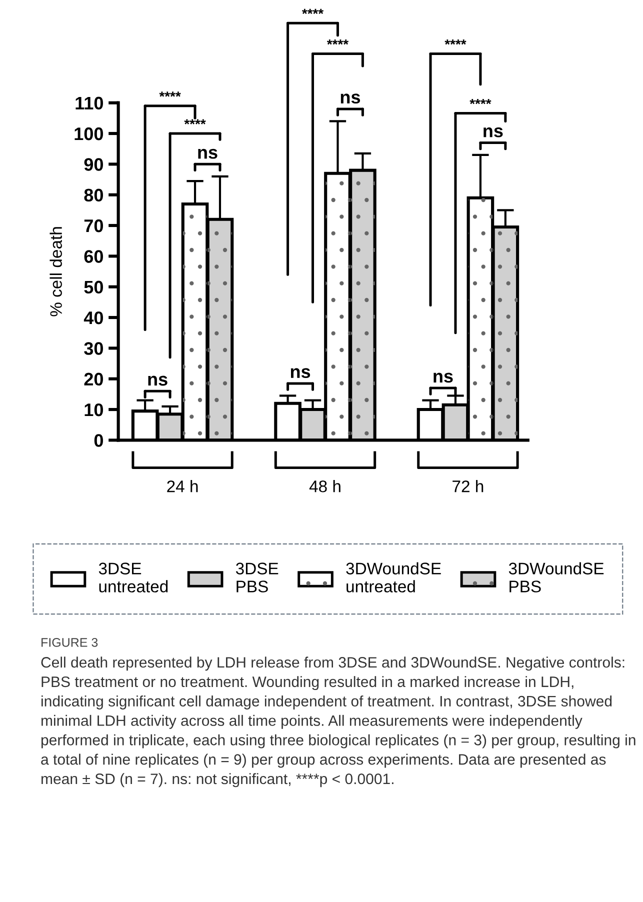 Image resolution: width=643 pixels, height=902 pixels. Describe the element at coordinates (257, 577) in the screenshot. I see `legend-label: 3DSE PBS` at that location.